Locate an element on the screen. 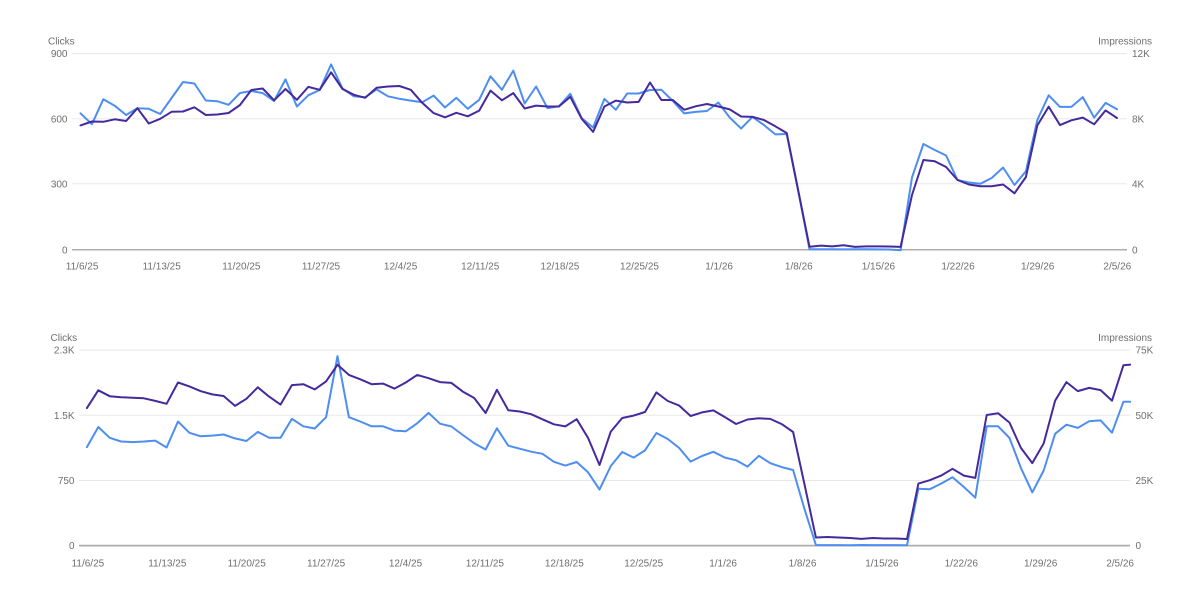 The width and height of the screenshot is (1200, 605). svg-text: 2.3K is located at coordinates (64, 351).